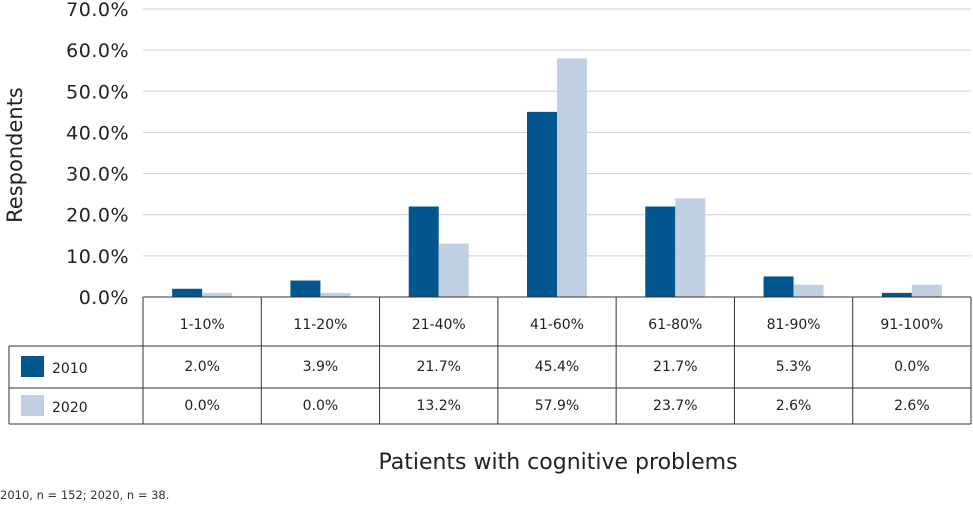  What do you see at coordinates (97, 257) in the screenshot?
I see `y-tick-label: 10.0%` at bounding box center [97, 257].